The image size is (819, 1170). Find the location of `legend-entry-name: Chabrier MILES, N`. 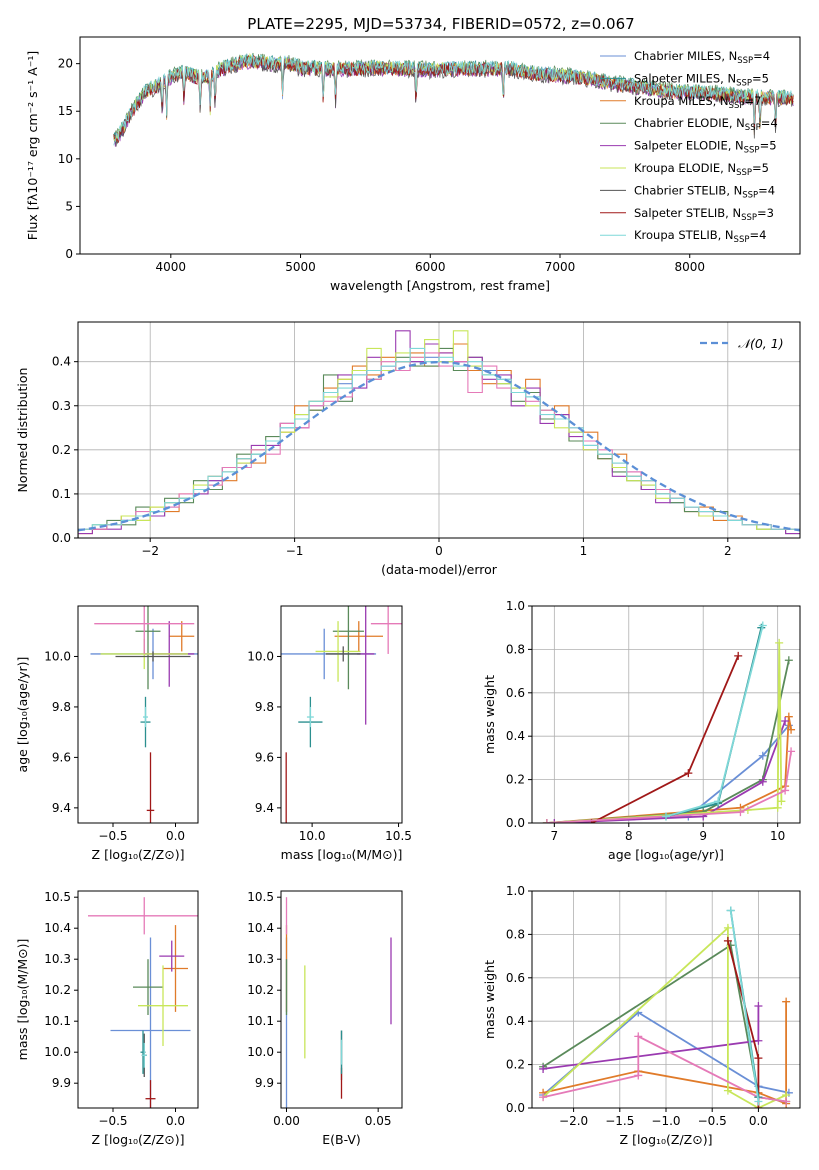

legend-entry-name: Chabrier MILES, N is located at coordinates (685, 56).